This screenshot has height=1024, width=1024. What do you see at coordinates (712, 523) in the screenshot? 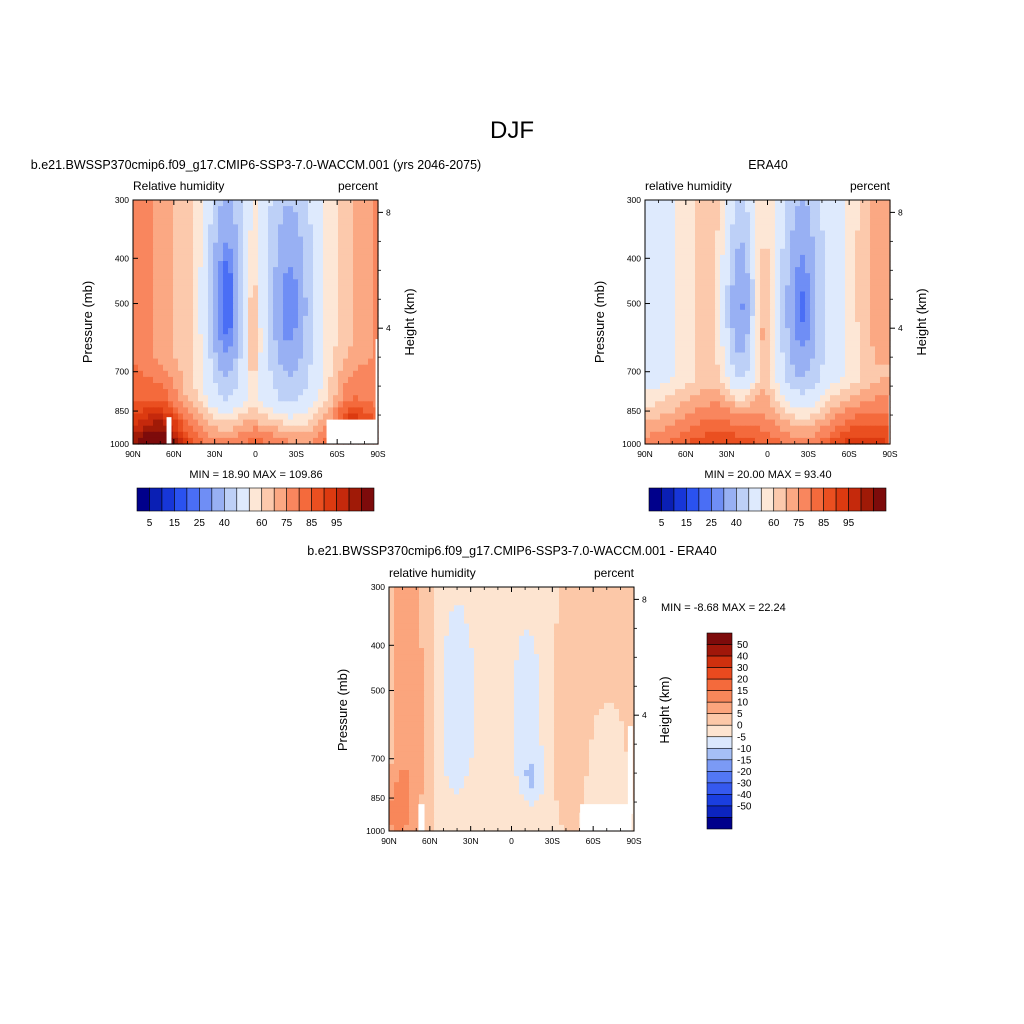
I see `colorbar-label: 25` at bounding box center [712, 523].